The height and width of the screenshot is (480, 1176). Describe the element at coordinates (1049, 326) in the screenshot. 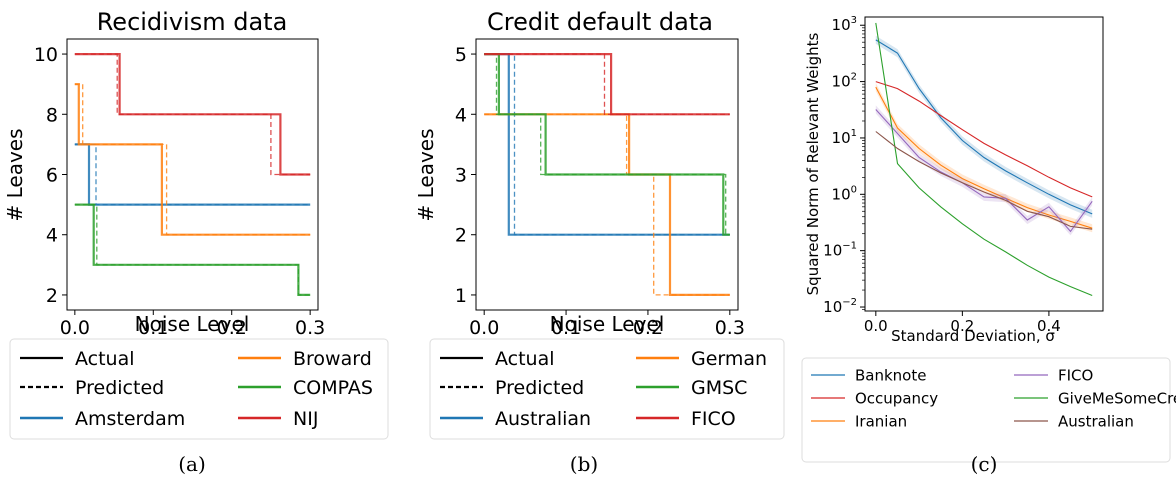

I see `x-tick-label: 0.4` at that location.